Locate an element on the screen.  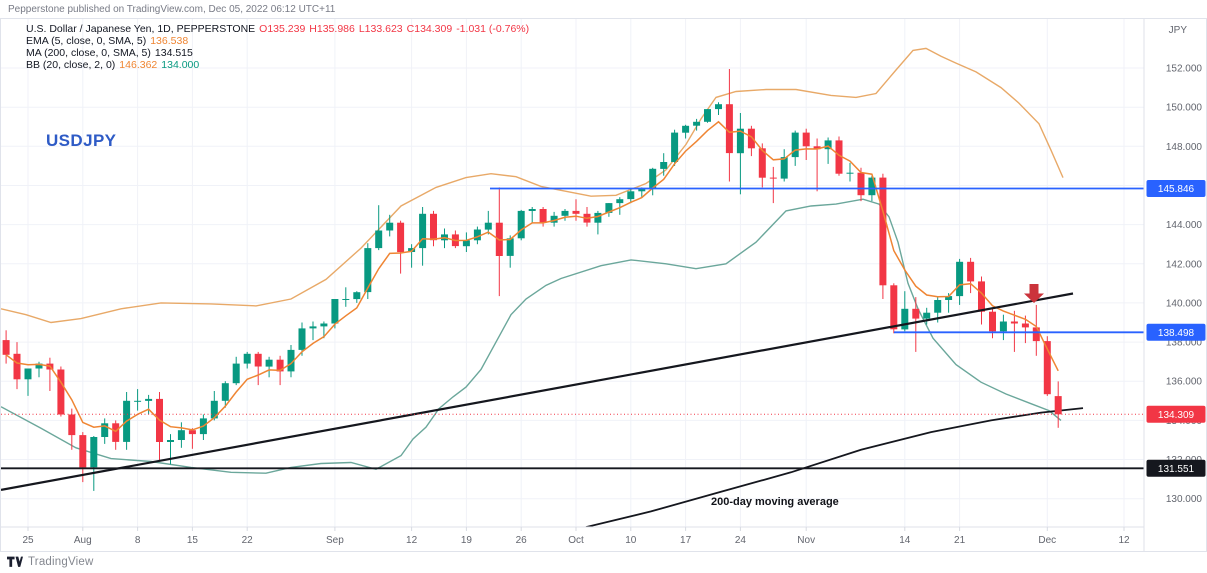
price-label-chips: 145.846 138.498 134.309 131.551 is located at coordinates (1176, 328).